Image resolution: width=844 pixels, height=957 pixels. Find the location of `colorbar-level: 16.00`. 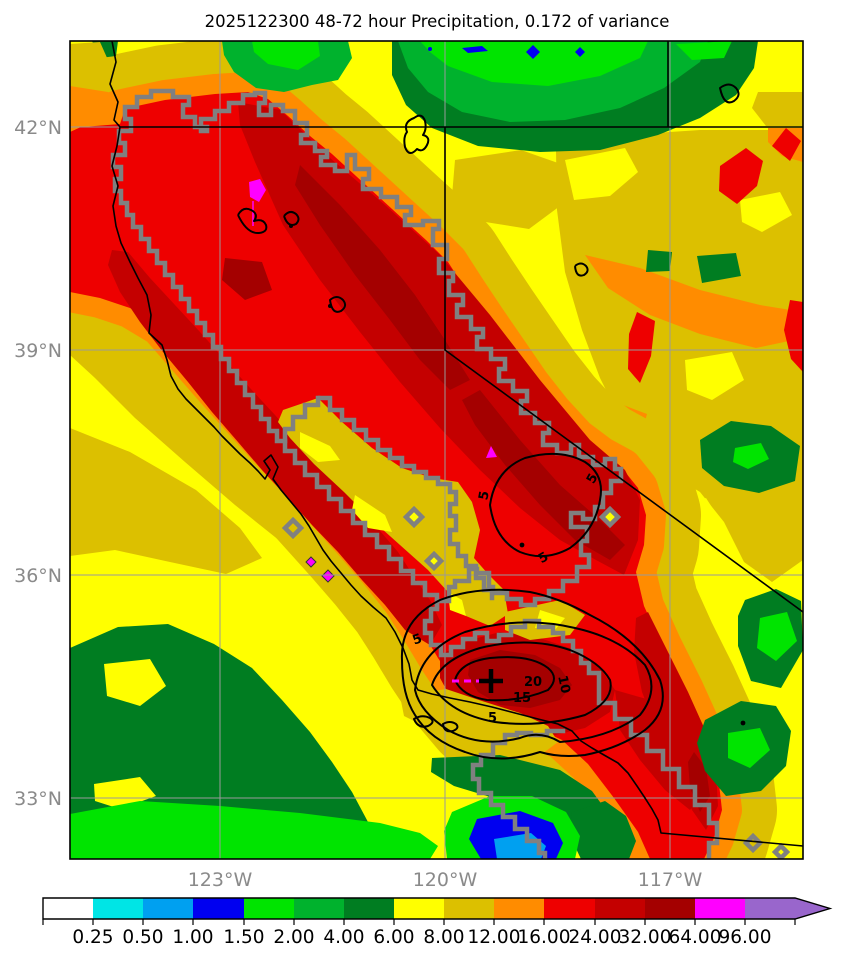

colorbar-level: 16.00 is located at coordinates (544, 937).